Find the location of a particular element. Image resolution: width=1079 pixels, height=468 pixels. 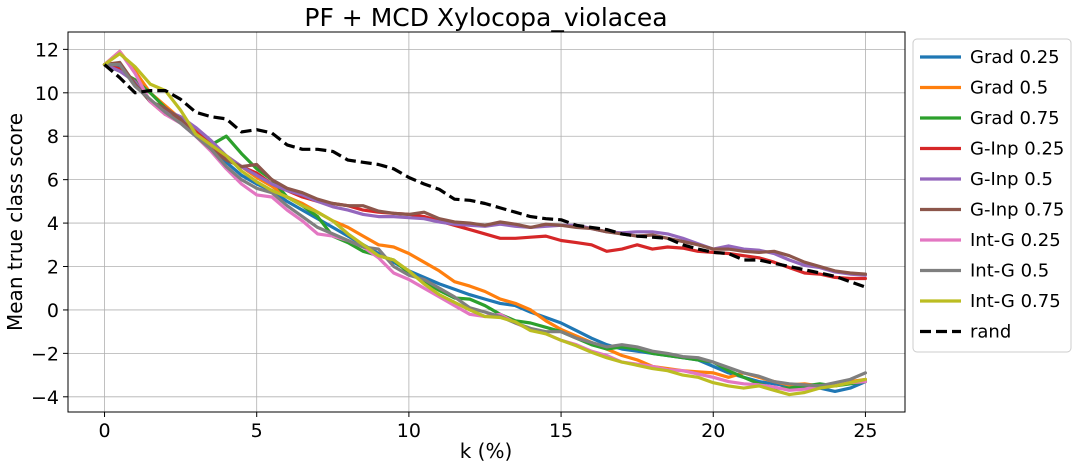

y-tick-label: 10 is located at coordinates (47, 94).